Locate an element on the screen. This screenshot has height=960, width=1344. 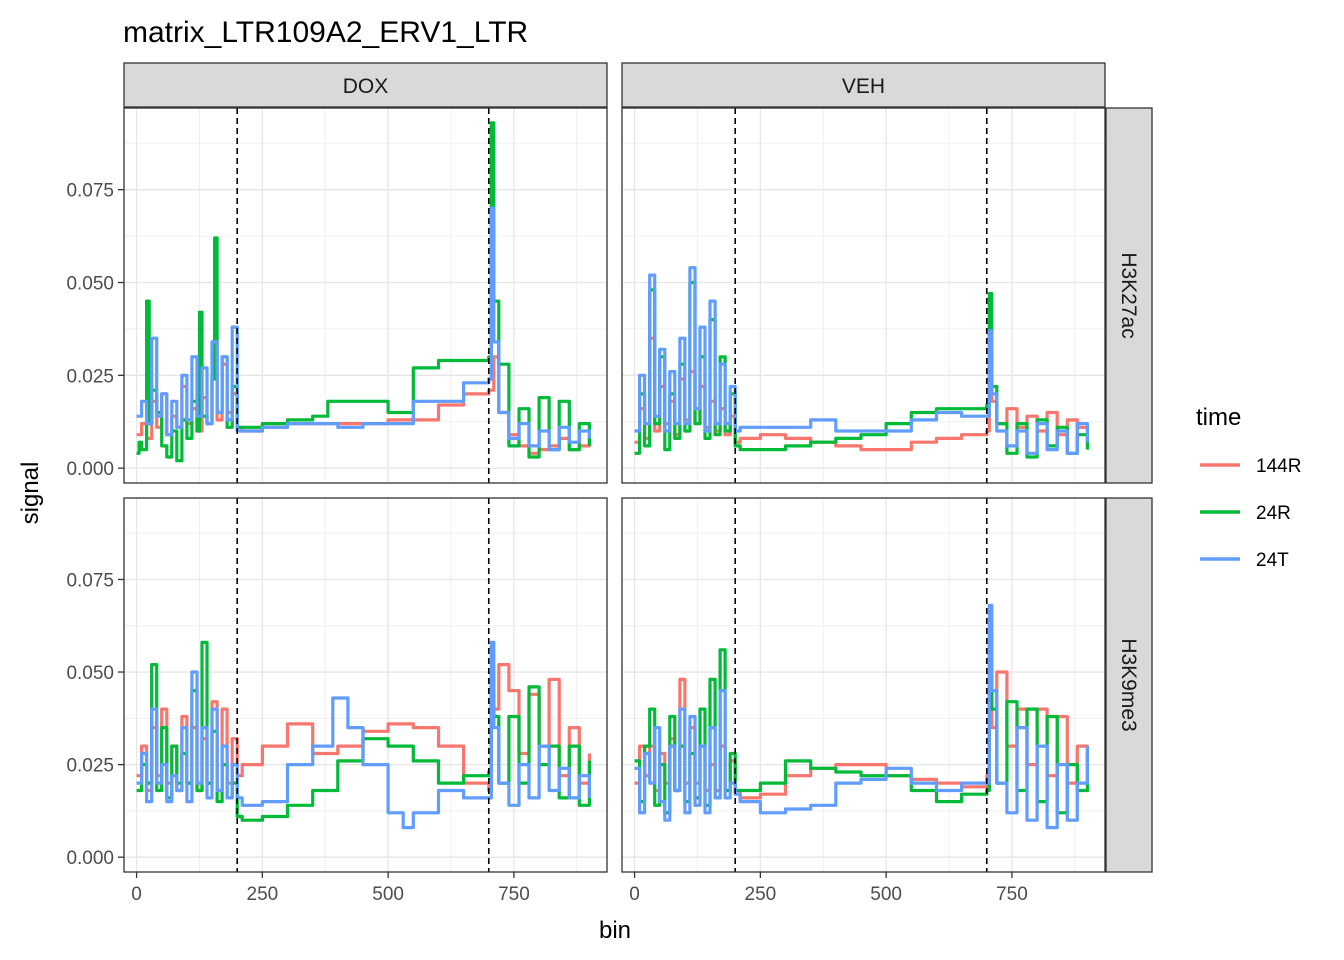
facet-strip-label-dox: DOX is located at coordinates (366, 86).